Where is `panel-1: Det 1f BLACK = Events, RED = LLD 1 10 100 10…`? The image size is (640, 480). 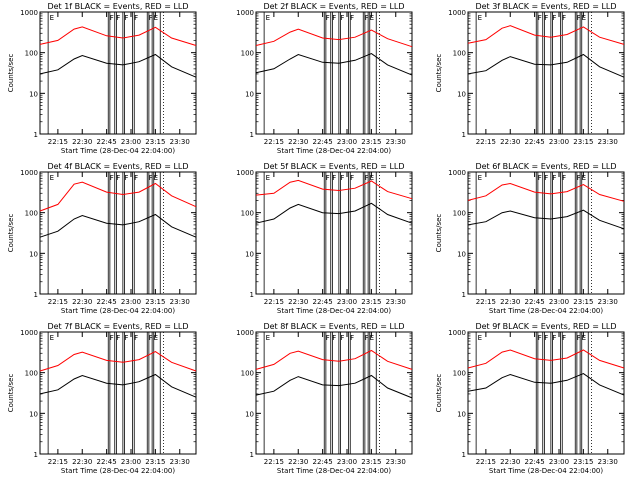 panel-1: Det 1f BLACK = Events, RED = LLD 1 10 100 10… is located at coordinates (102, 78).